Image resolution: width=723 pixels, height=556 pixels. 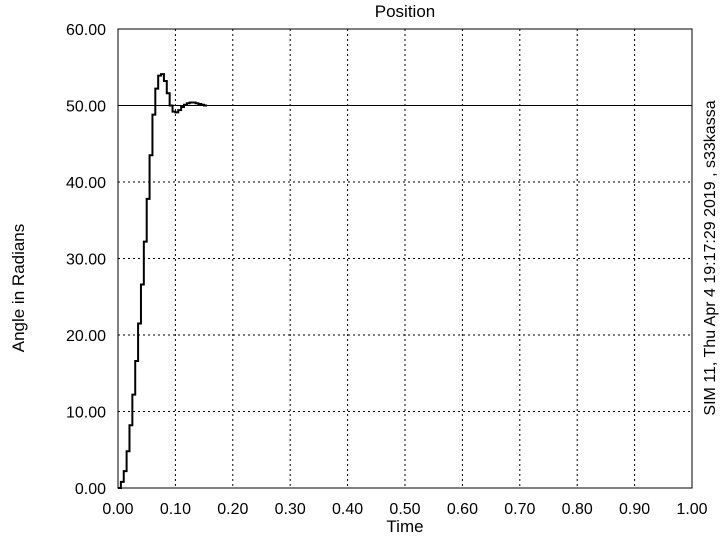 What do you see at coordinates (577, 509) in the screenshot?
I see `x-tick-label: 0.80` at bounding box center [577, 509].